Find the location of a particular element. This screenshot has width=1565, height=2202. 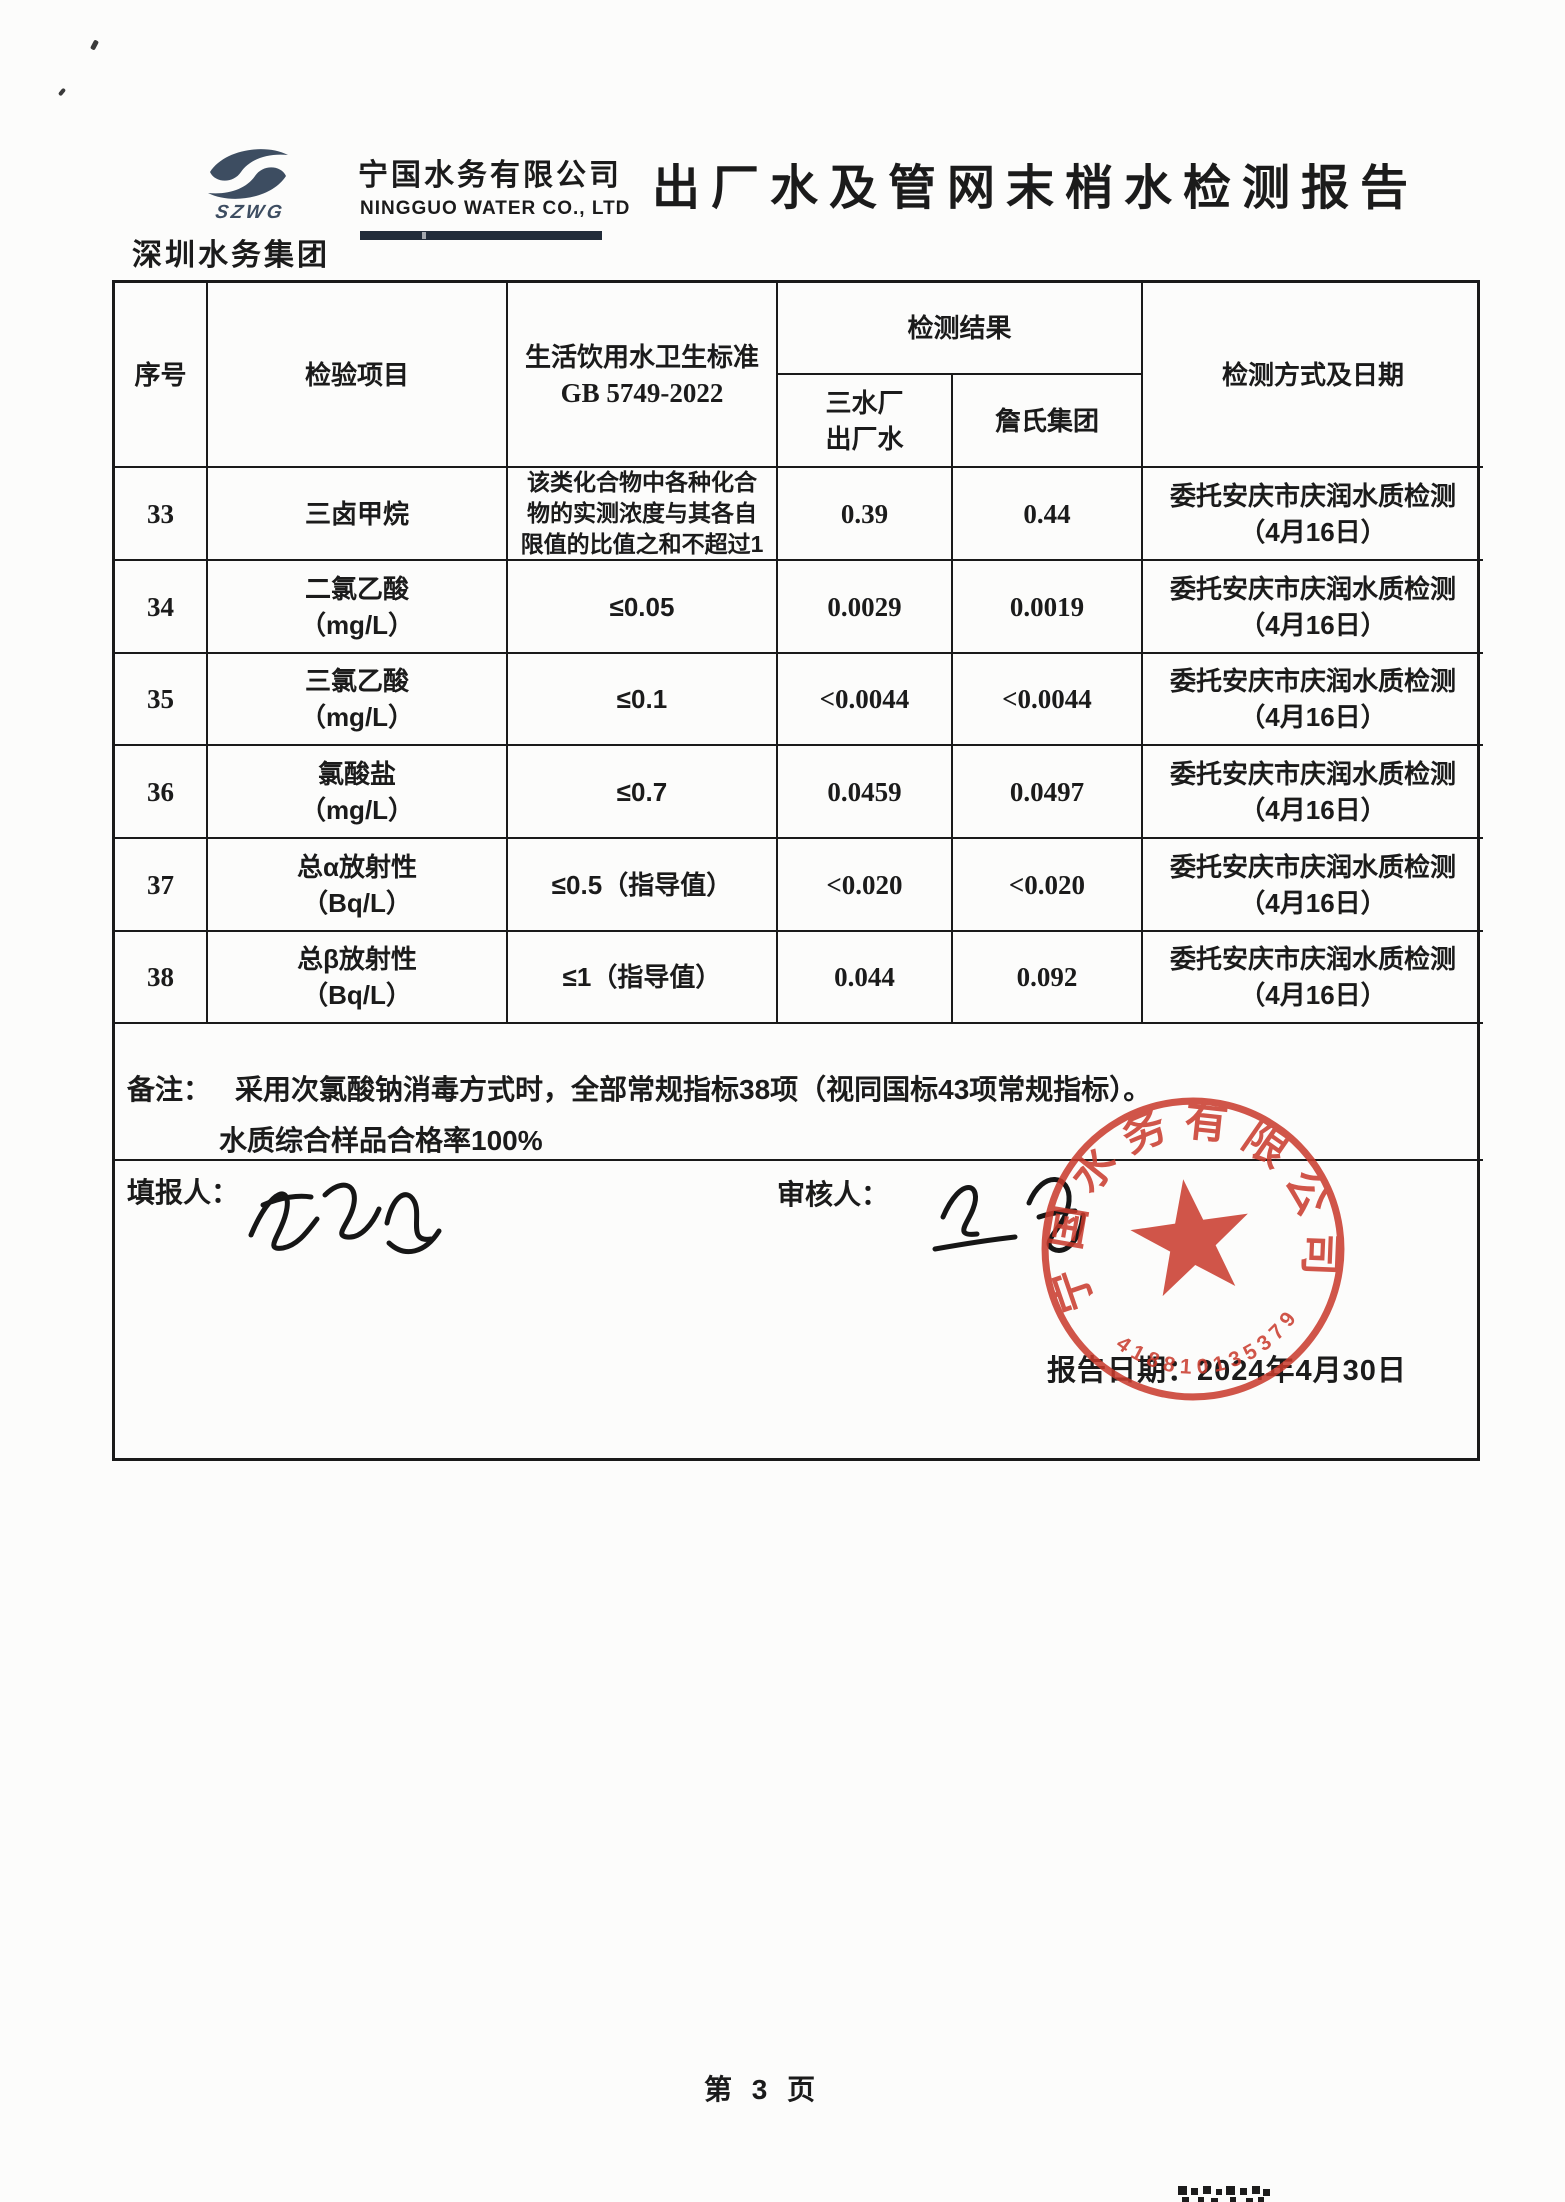

row-item: 三氯乙酸 （mg/L） is located at coordinates (358, 700).